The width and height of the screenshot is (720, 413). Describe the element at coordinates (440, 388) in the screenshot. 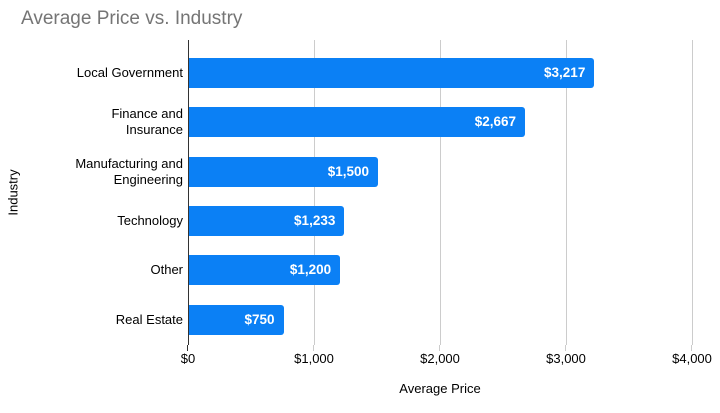

I see `x-axis-title: Average Price` at that location.